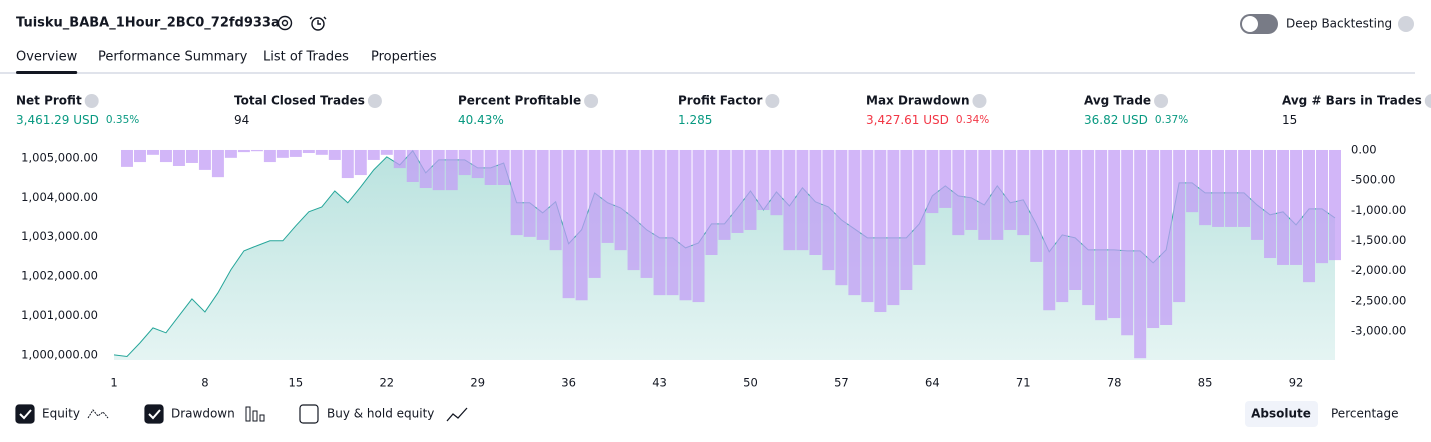  Describe the element at coordinates (386, 383) in the screenshot. I see `x-tick-label: 22` at that location.